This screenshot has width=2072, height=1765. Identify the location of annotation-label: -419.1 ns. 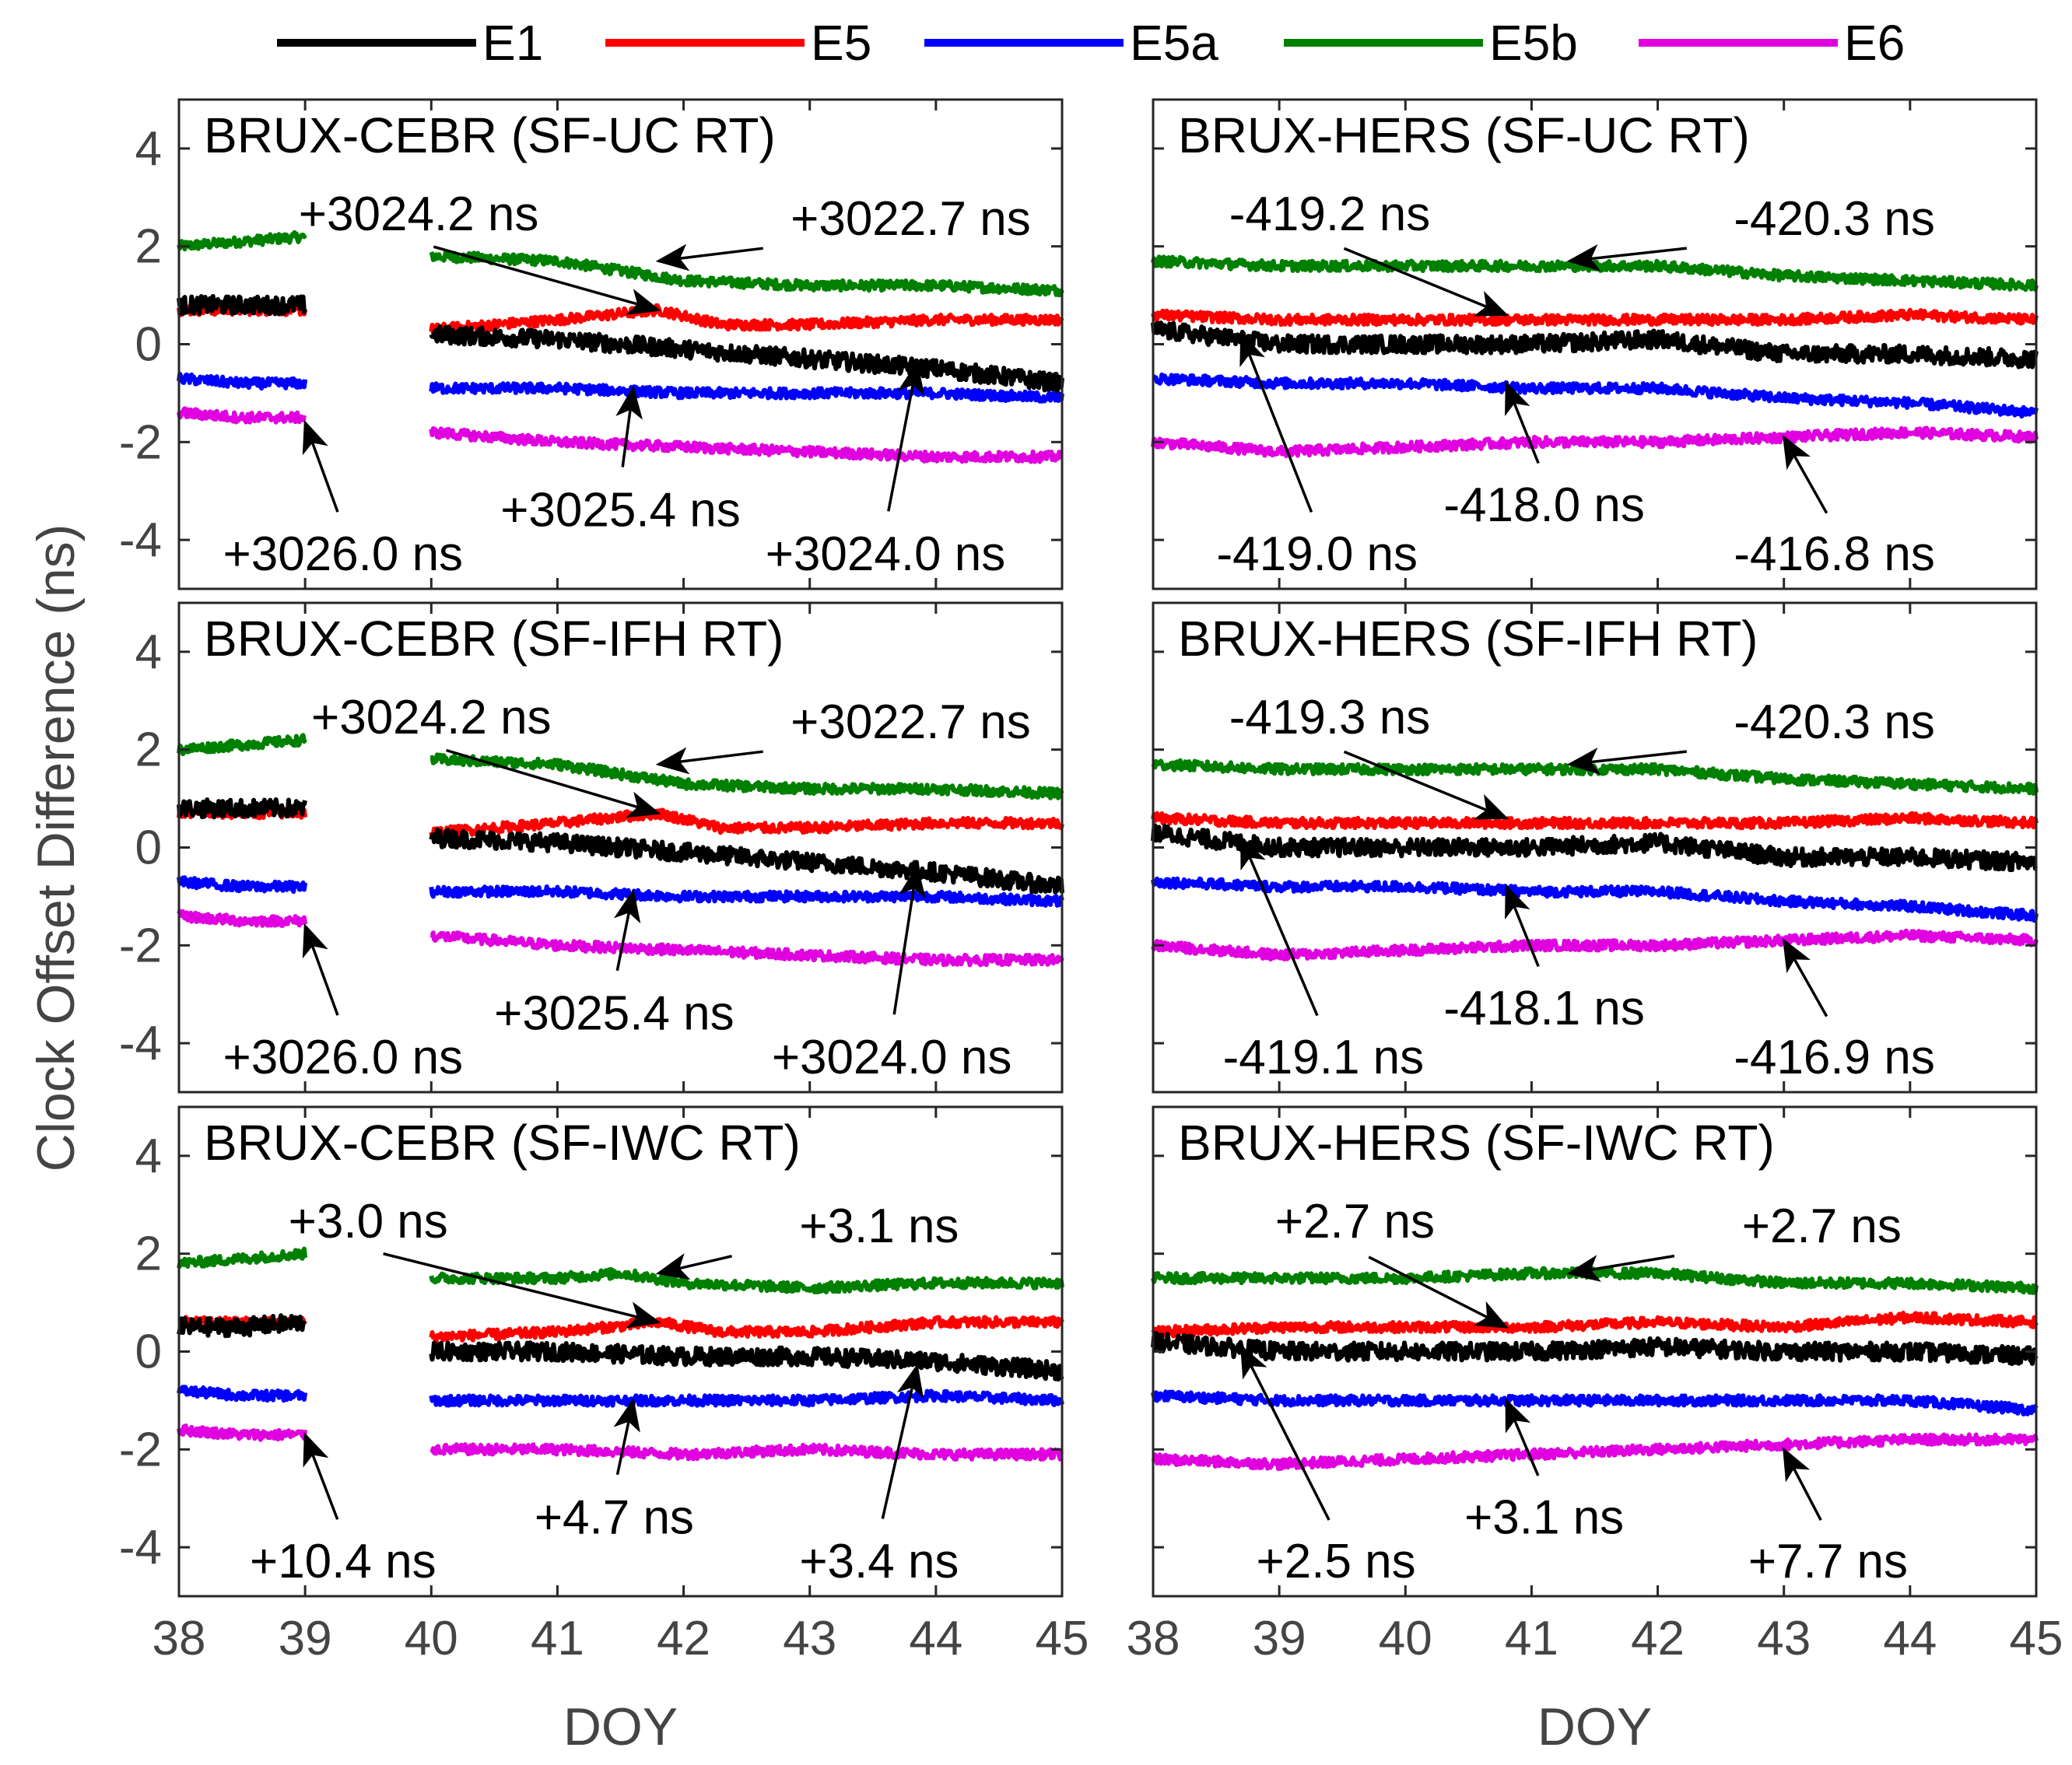
(1324, 1057).